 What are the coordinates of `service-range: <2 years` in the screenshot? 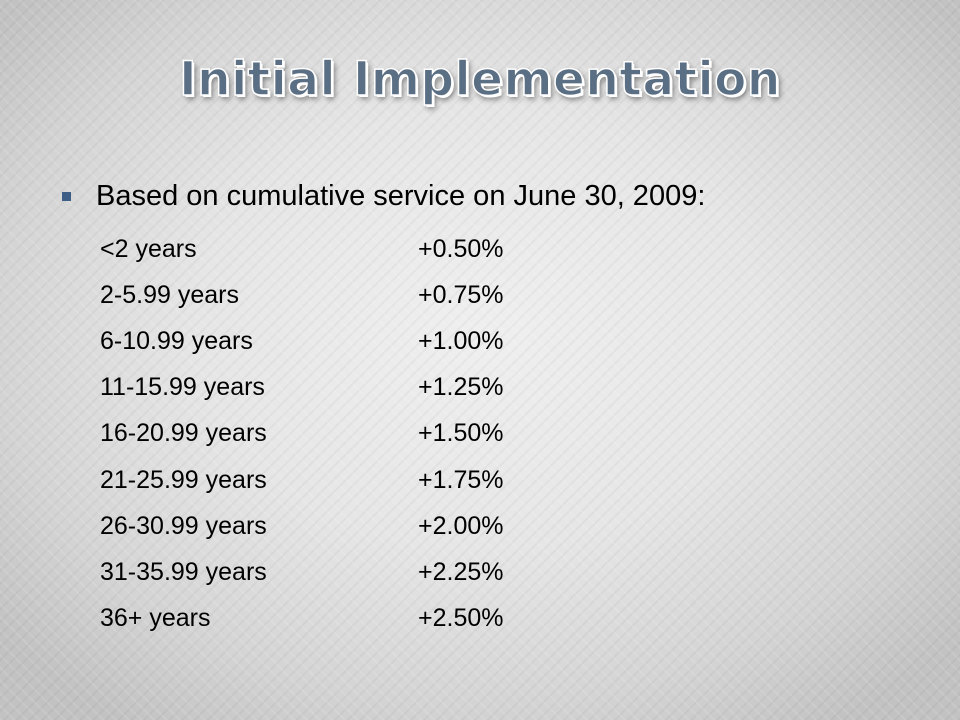 It's located at (148, 248).